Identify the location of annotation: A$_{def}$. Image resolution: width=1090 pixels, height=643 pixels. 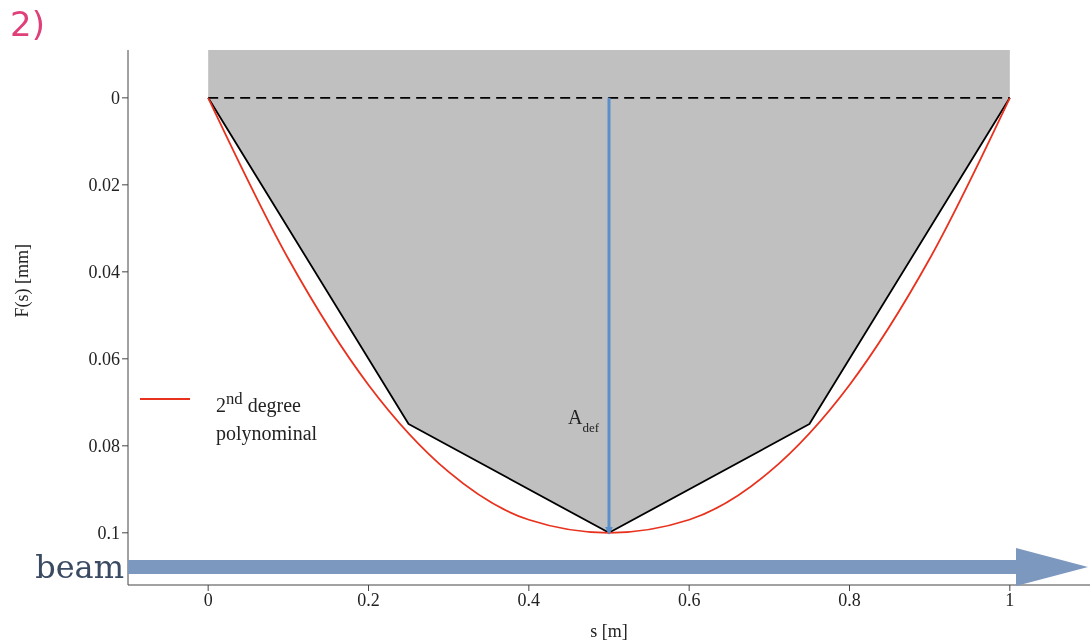
(583, 420).